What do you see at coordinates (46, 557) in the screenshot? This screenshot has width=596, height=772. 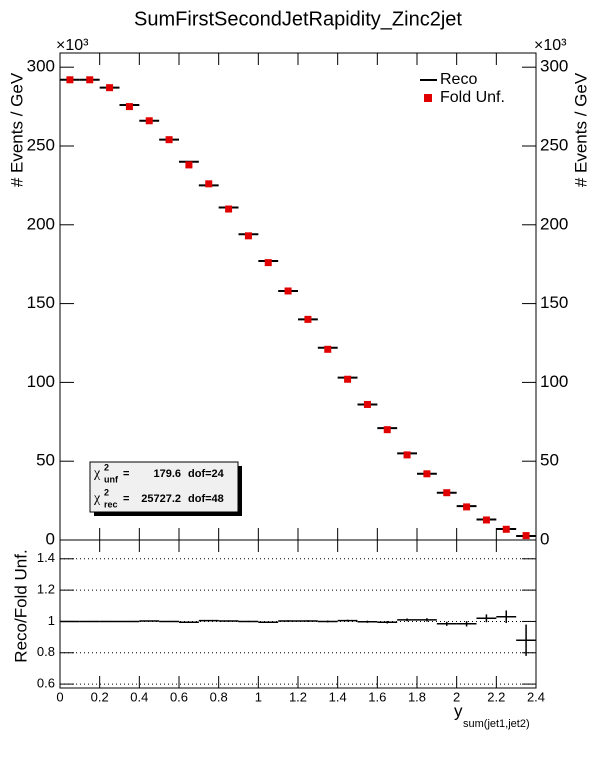 I see `y-tick-label: 1.4` at bounding box center [46, 557].